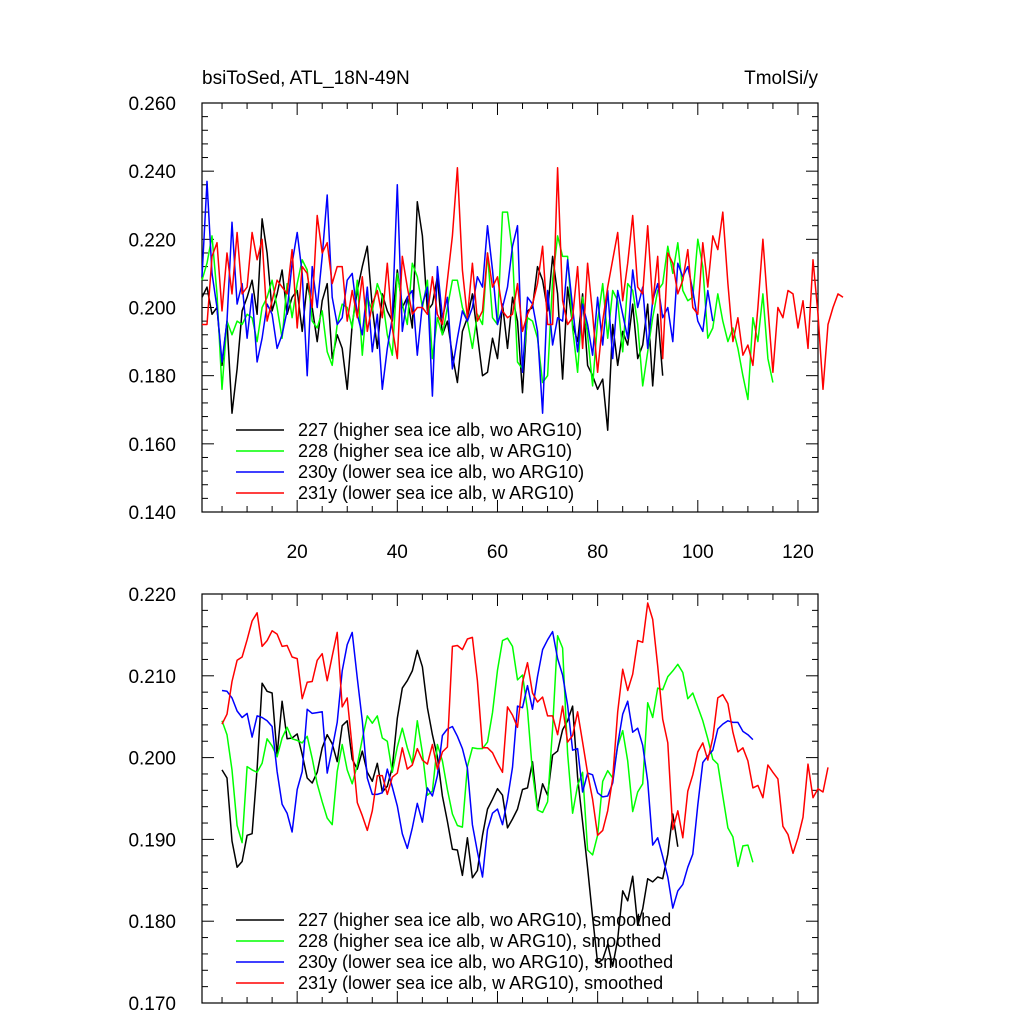 This screenshot has width=1024, height=1024. Describe the element at coordinates (597, 552) in the screenshot. I see `x-tick-label: 80` at that location.